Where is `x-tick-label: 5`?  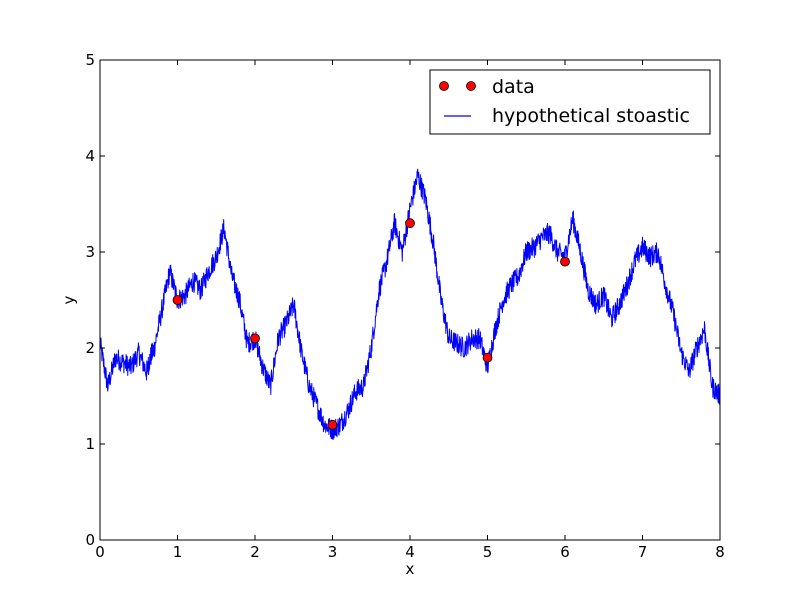 x-tick-label: 5 is located at coordinates (488, 552).